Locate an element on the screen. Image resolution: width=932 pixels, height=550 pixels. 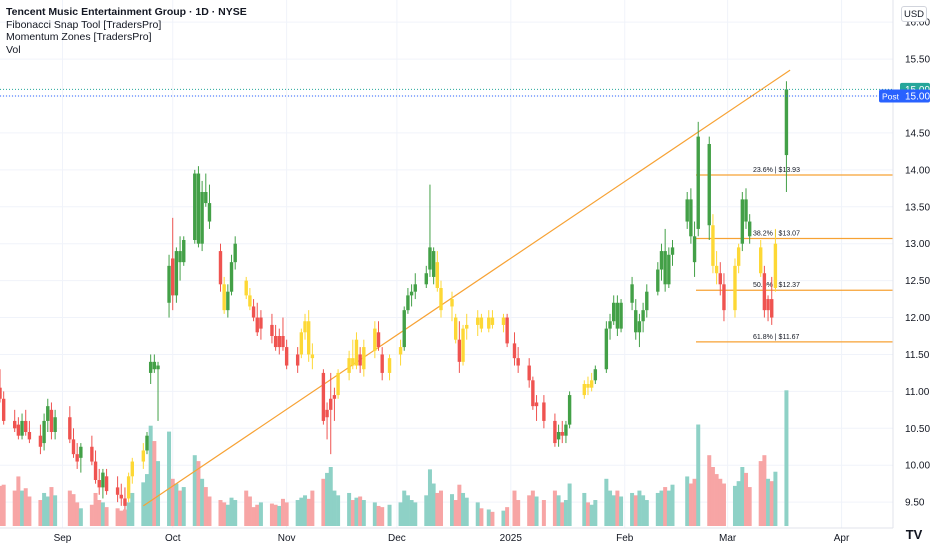
price-tick-label: 10.50 is located at coordinates (917, 429).